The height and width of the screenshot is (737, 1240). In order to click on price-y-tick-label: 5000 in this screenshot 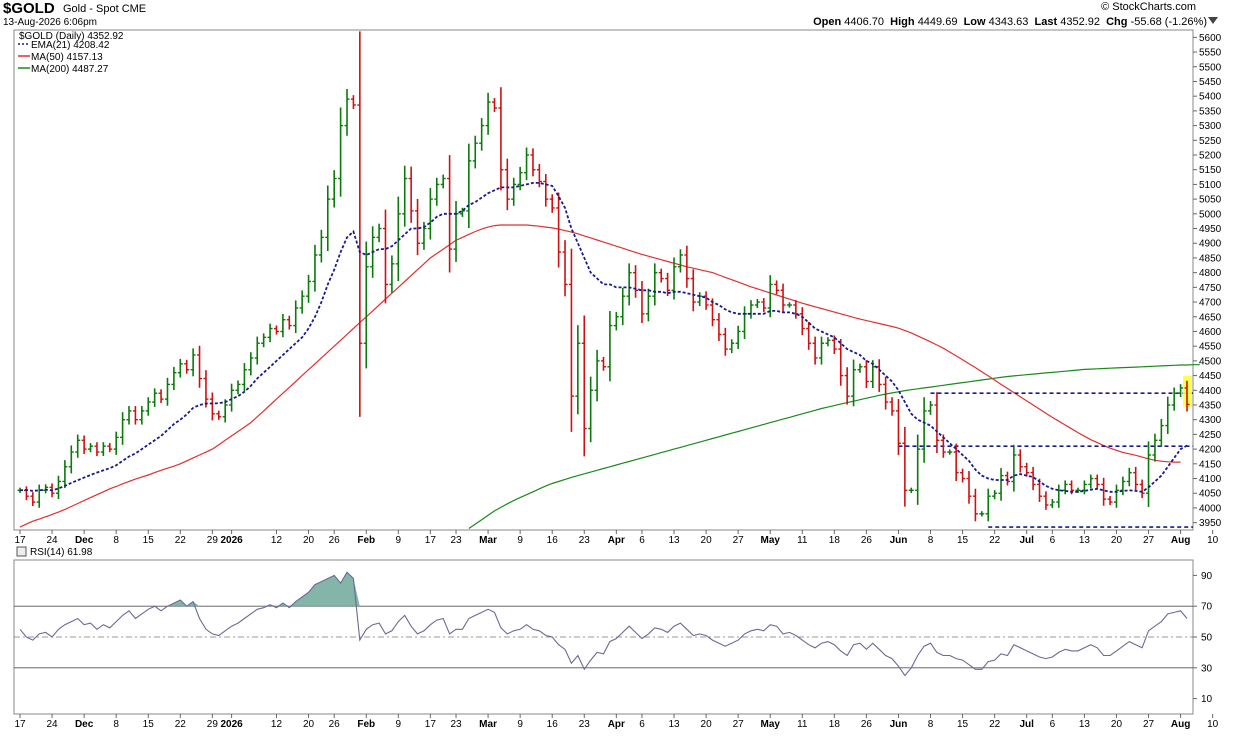, I will do `click(1210, 214)`.